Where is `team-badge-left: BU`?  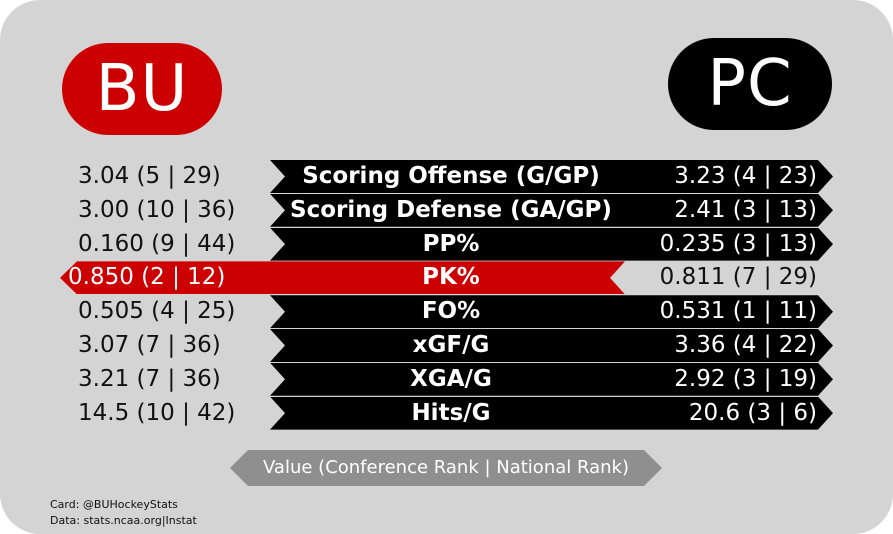 team-badge-left: BU is located at coordinates (142, 89).